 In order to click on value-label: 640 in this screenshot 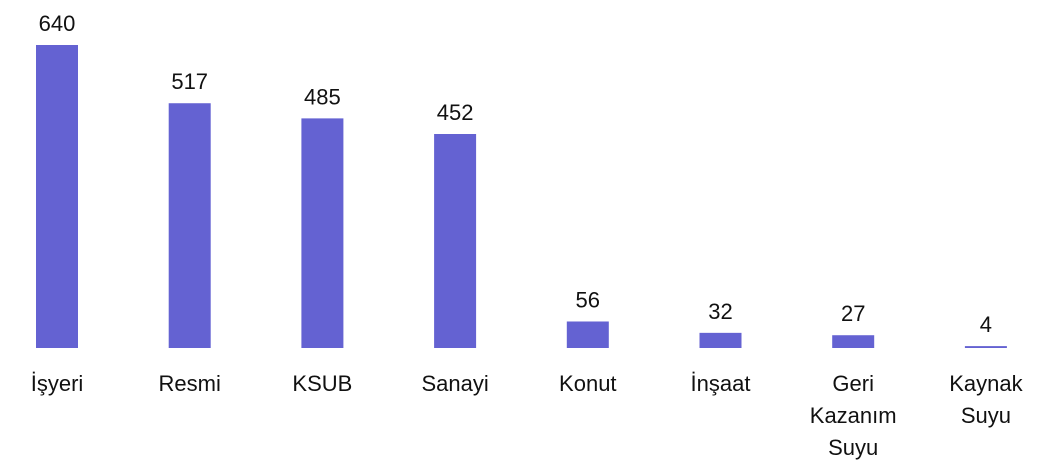, I will do `click(57, 23)`.